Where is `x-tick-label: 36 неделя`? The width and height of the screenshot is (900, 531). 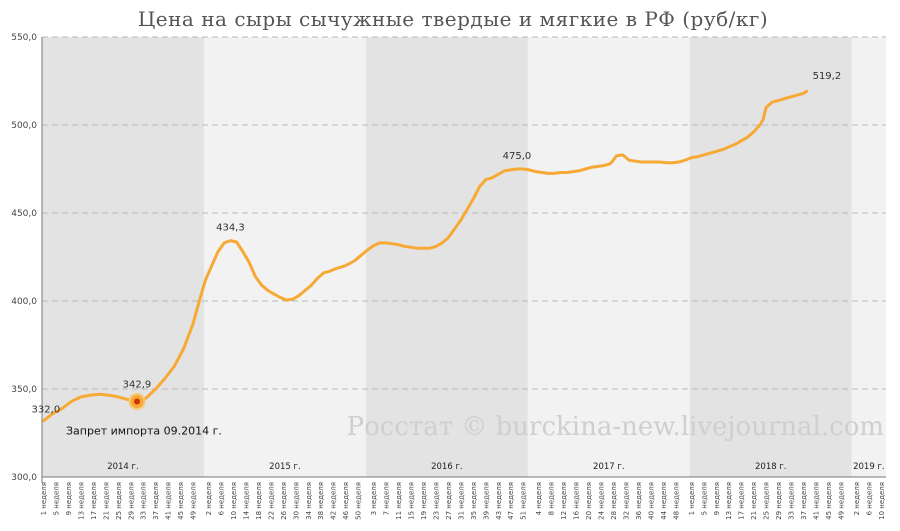
x-tick-label: 36 неделя is located at coordinates (639, 501).